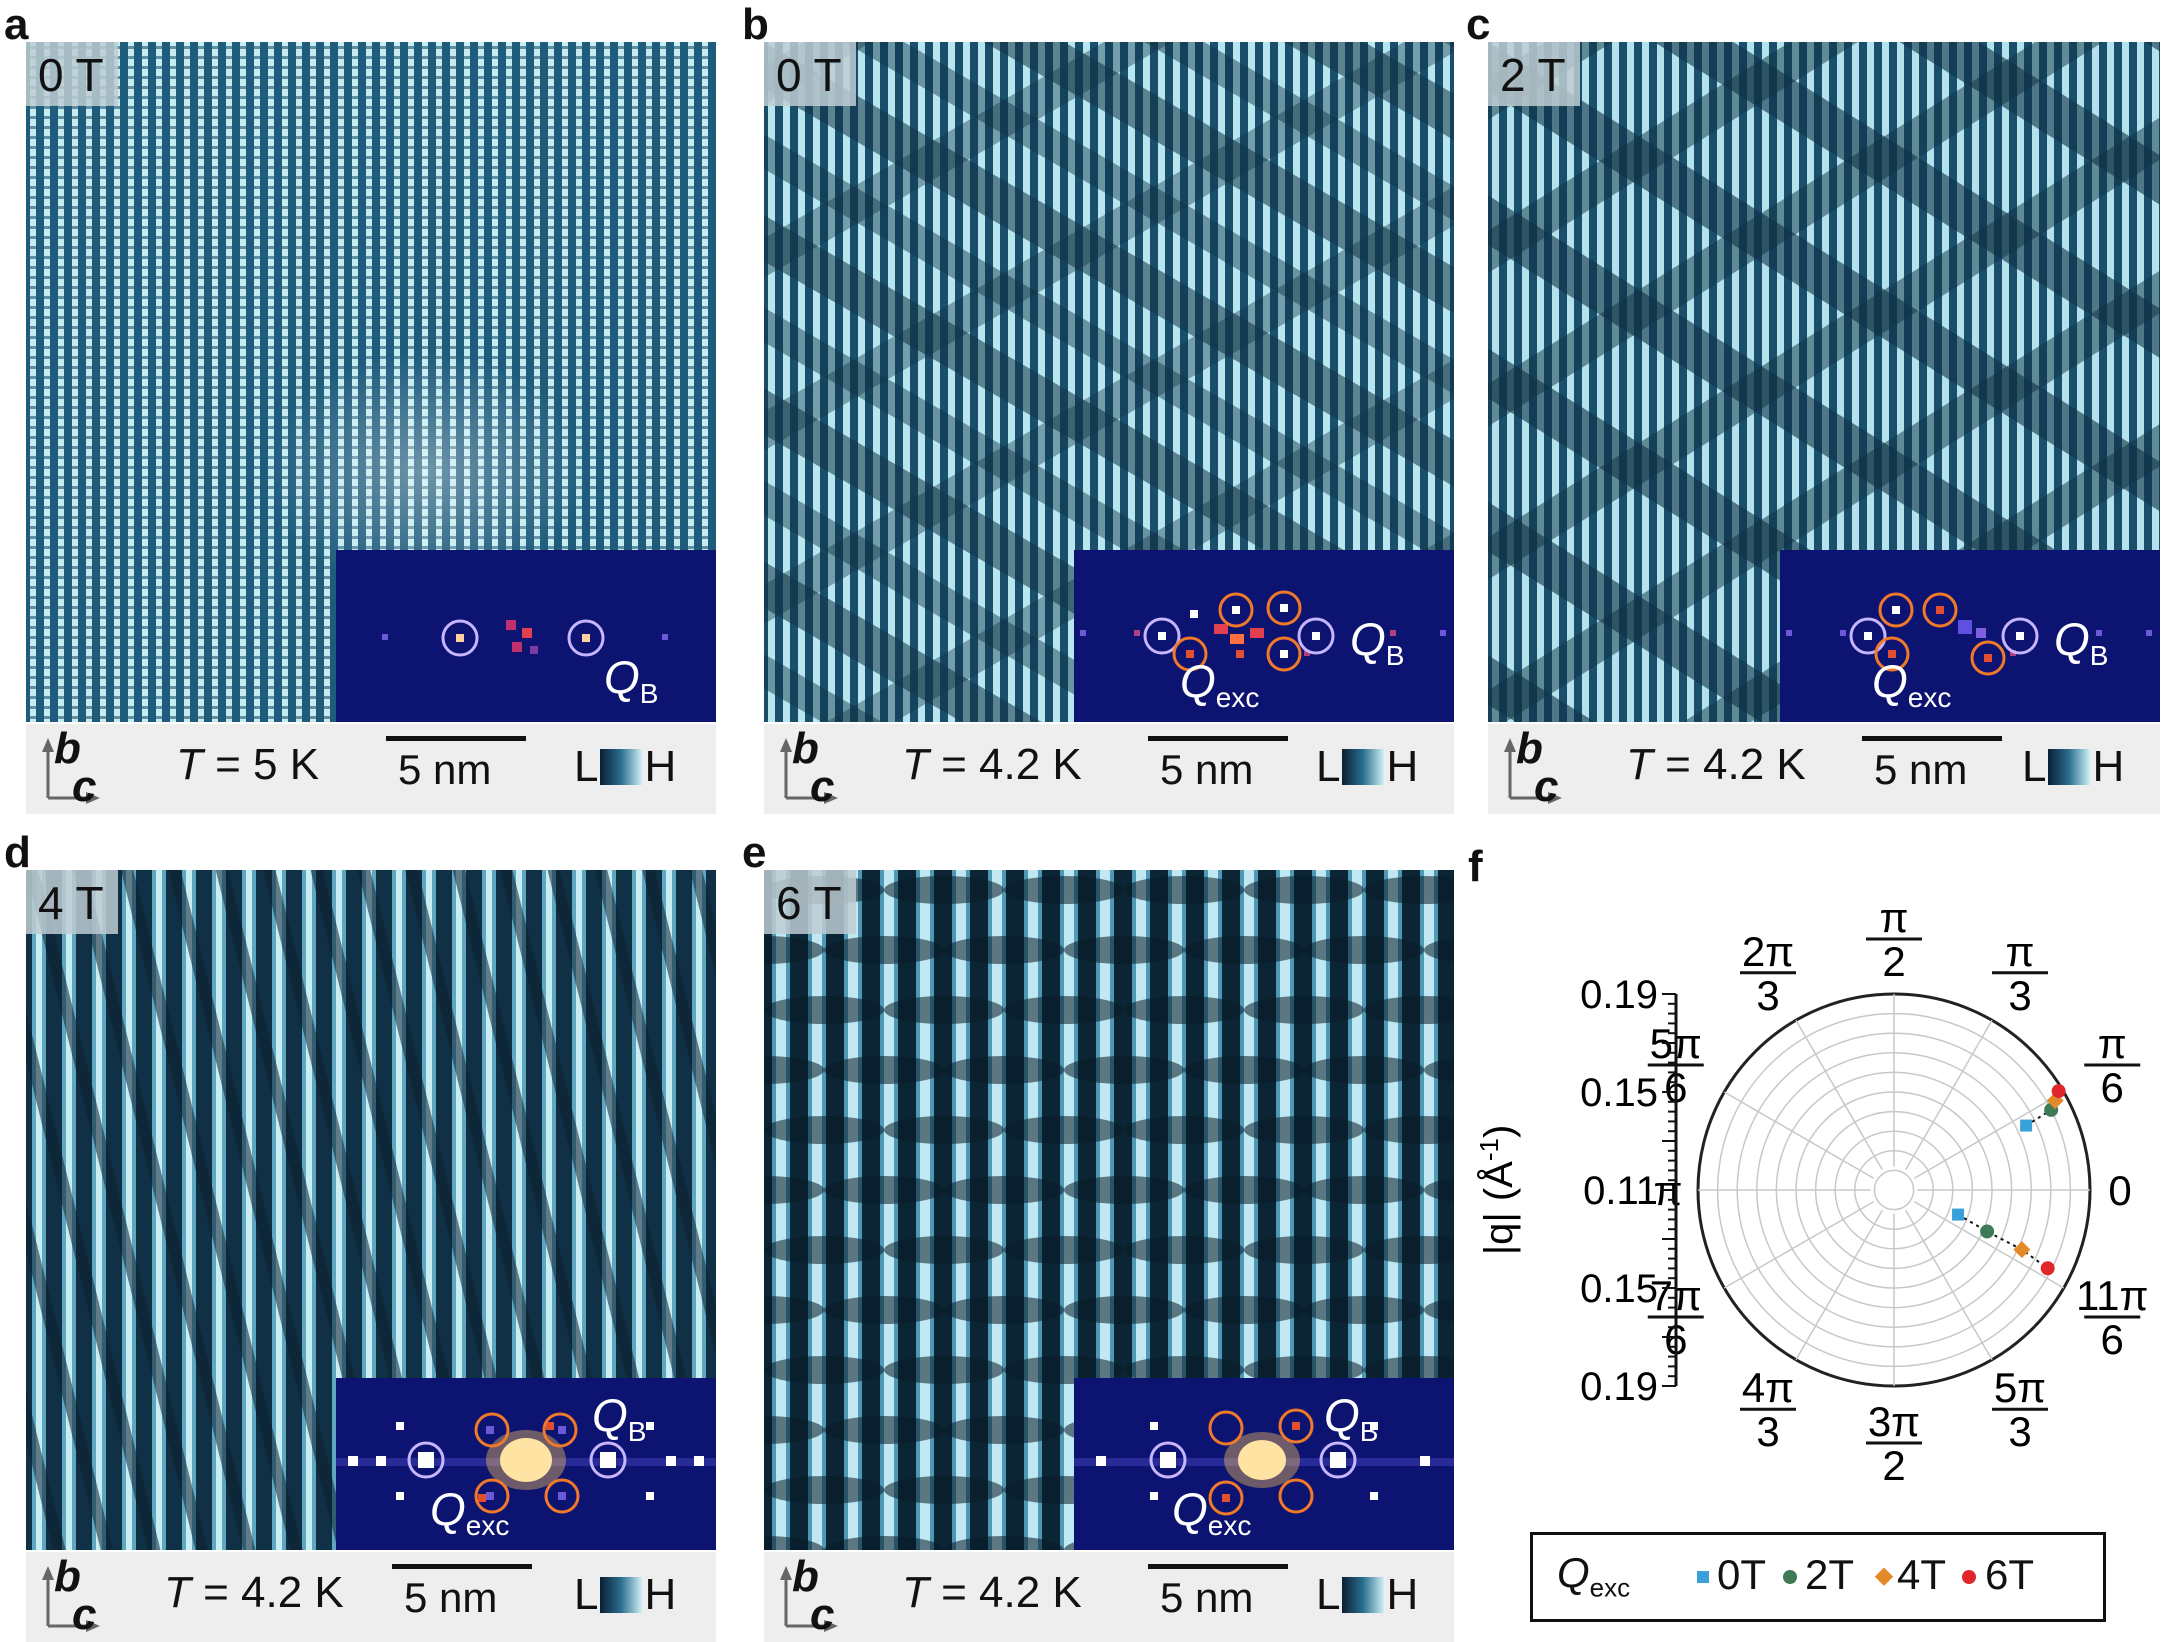 The height and width of the screenshot is (1642, 2167). Describe the element at coordinates (1619, 1289) in the screenshot. I see `radial-tick-label: 0.15` at that location.